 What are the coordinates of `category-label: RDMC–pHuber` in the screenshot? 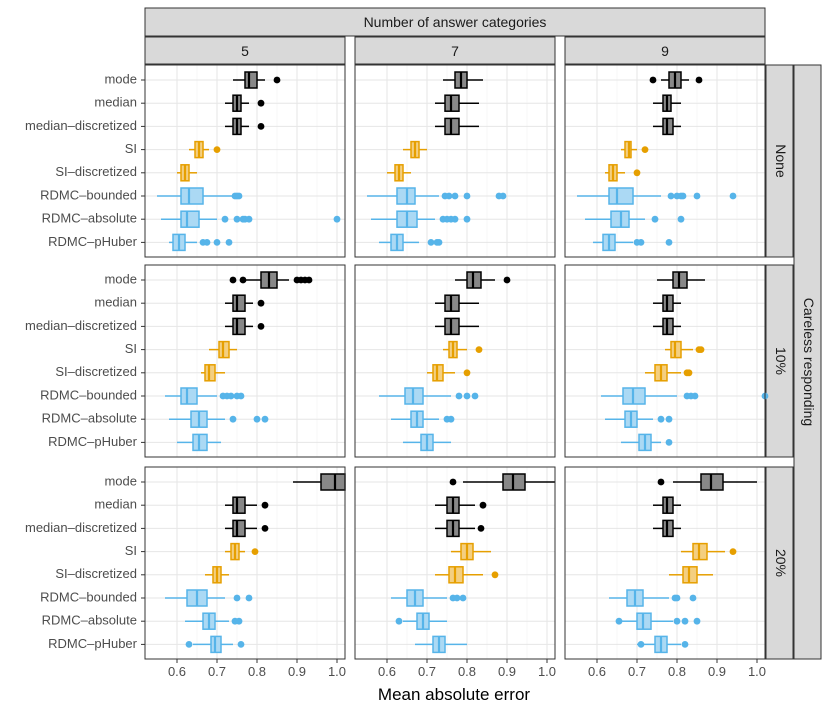 It's located at (93, 643).